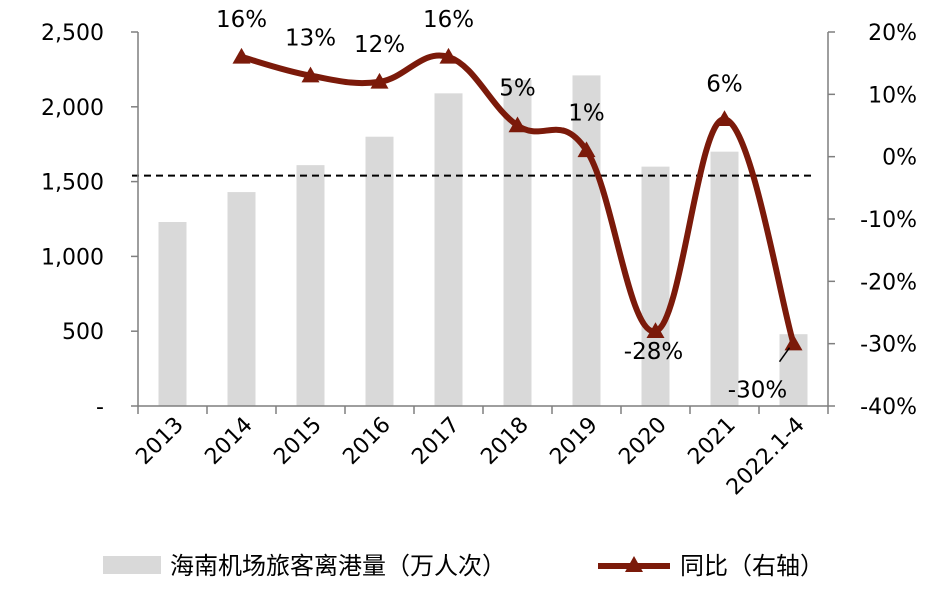  Describe the element at coordinates (724, 278) in the screenshot. I see `bar-2021` at that location.